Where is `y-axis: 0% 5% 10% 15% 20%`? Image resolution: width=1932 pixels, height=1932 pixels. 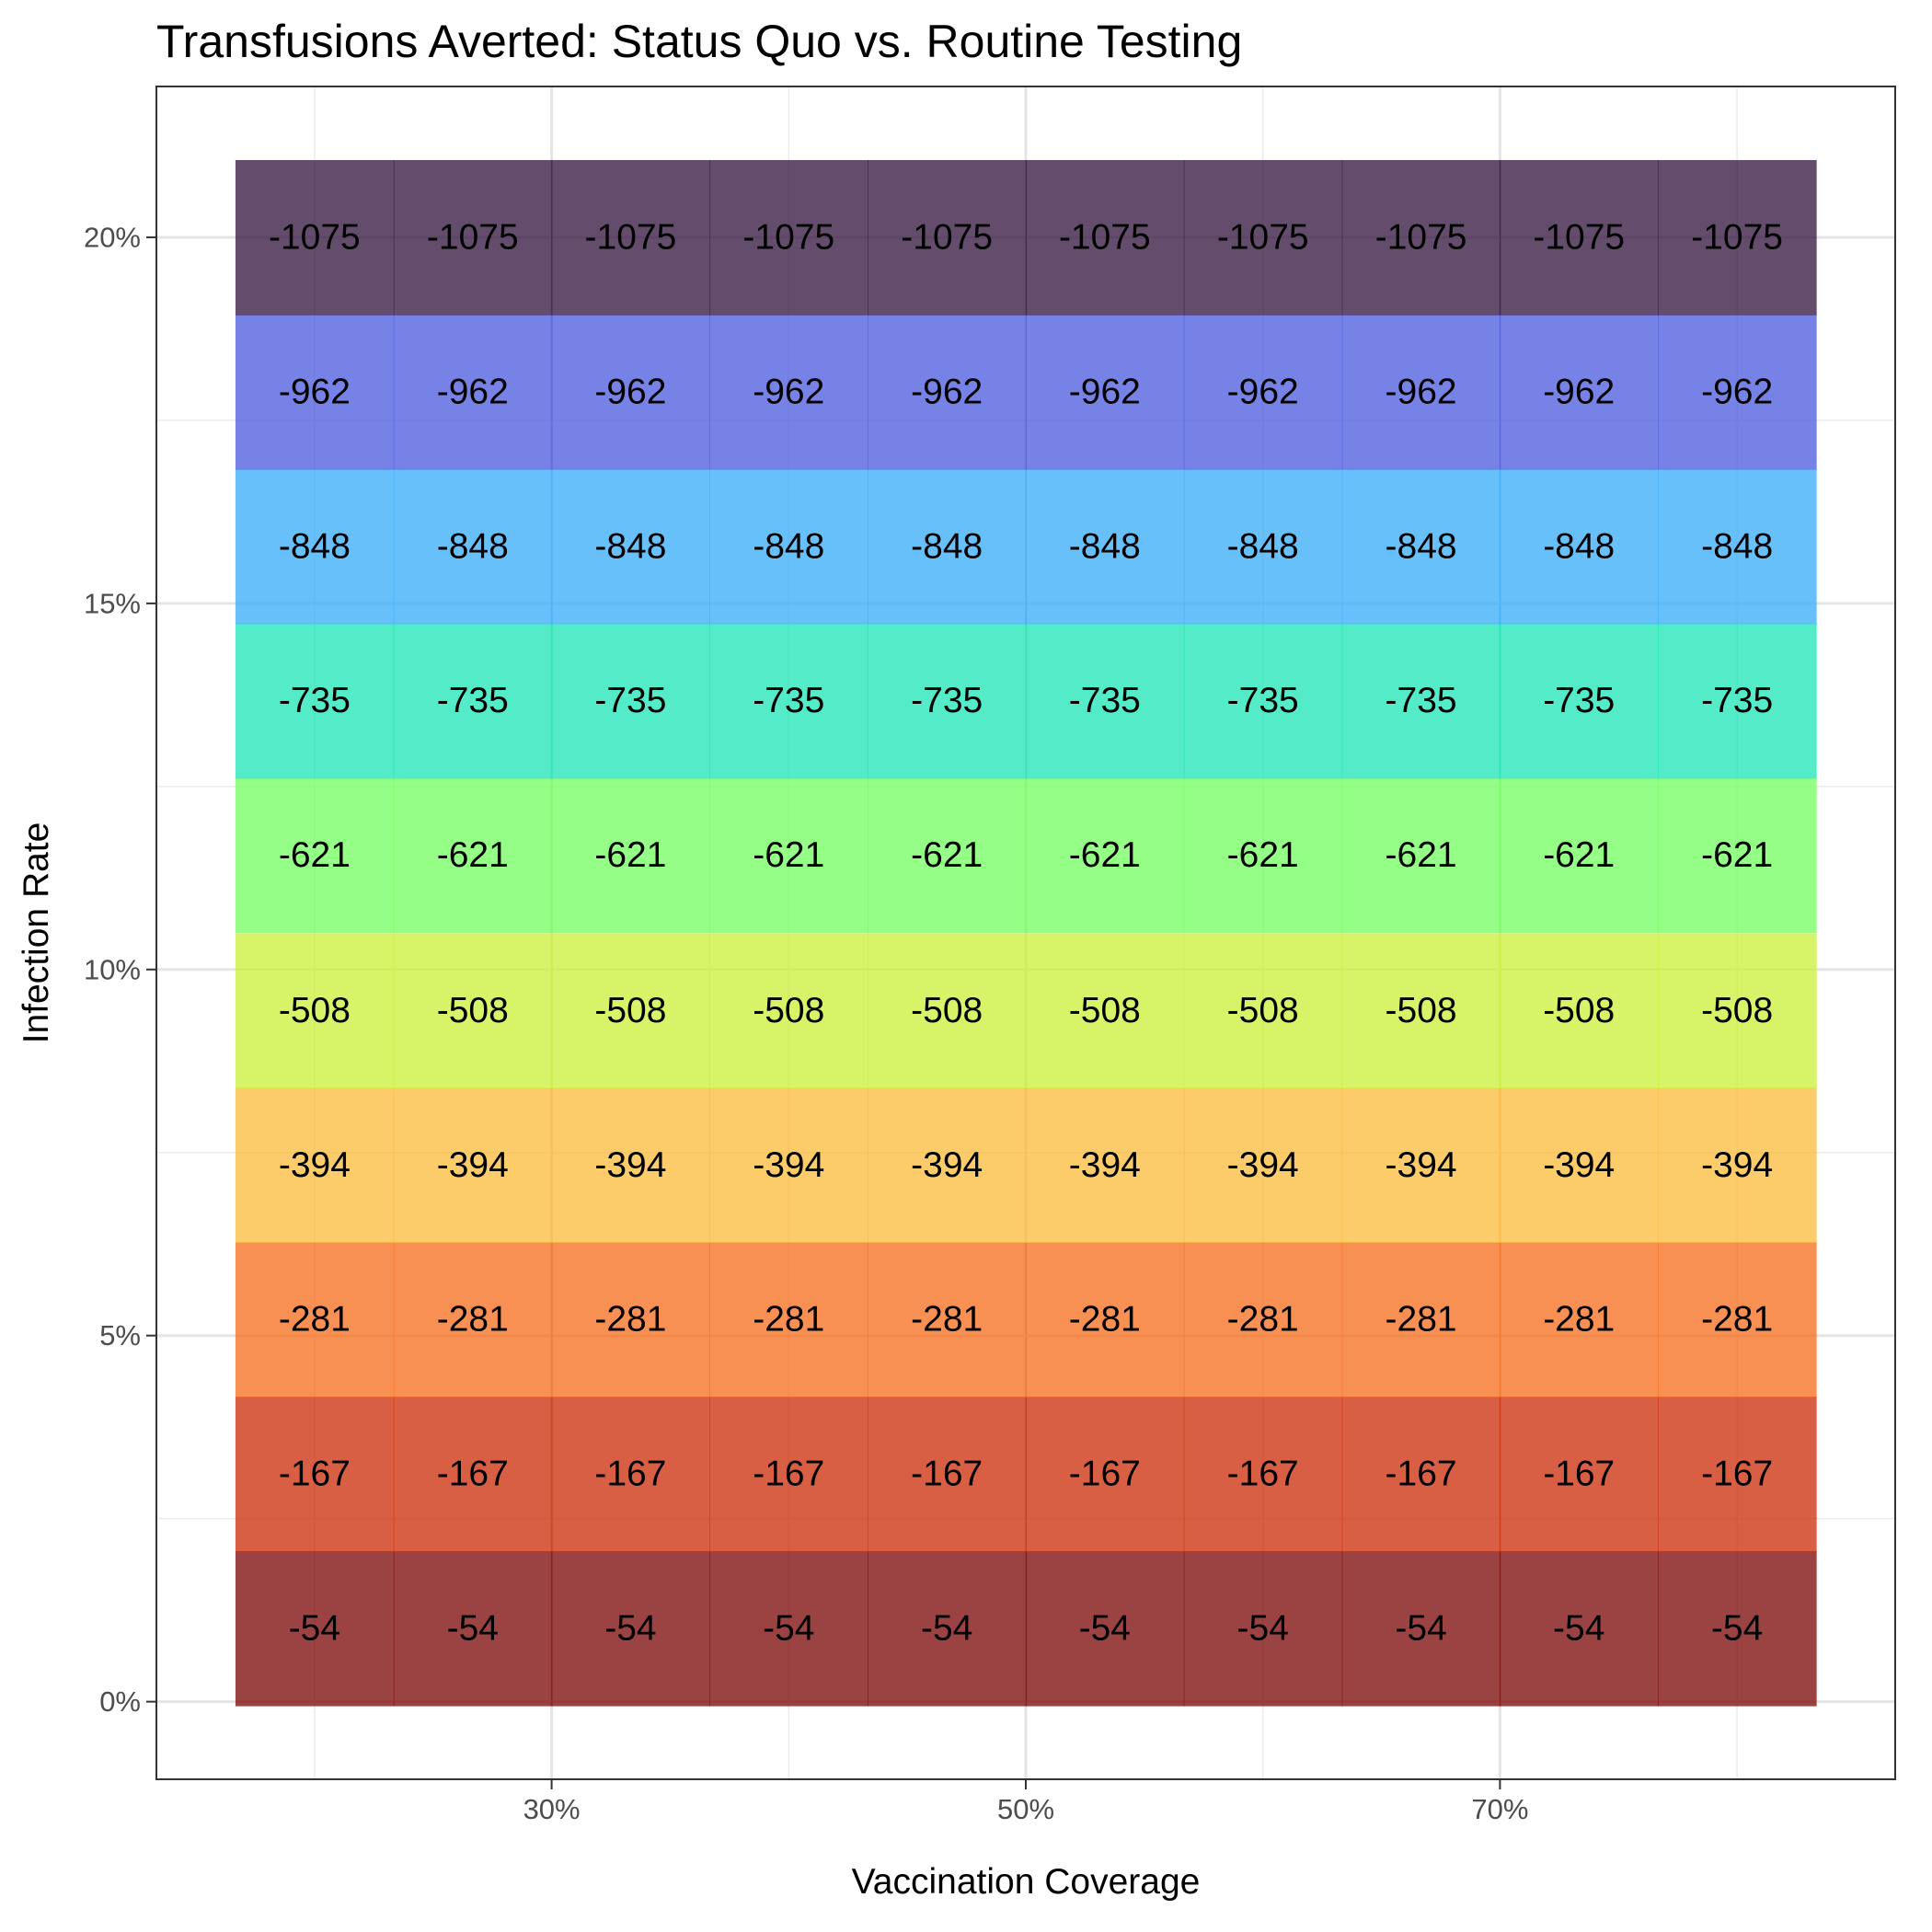 y-axis: 0% 5% 10% 15% 20% is located at coordinates (120, 970).